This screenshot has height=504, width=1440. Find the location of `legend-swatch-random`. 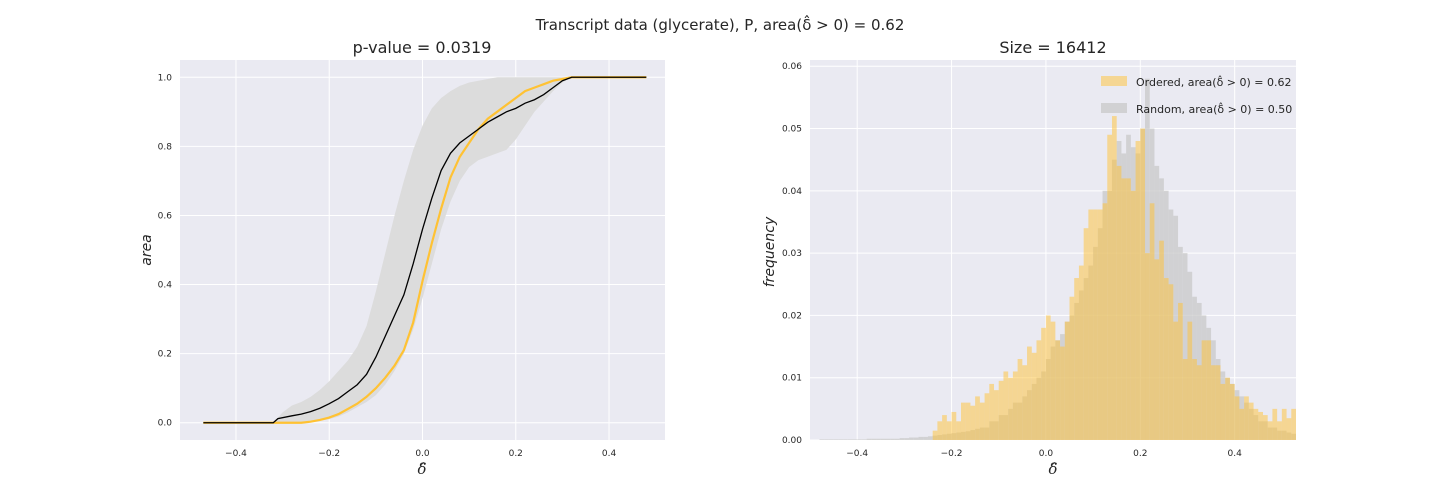

legend-swatch-random is located at coordinates (1114, 108).